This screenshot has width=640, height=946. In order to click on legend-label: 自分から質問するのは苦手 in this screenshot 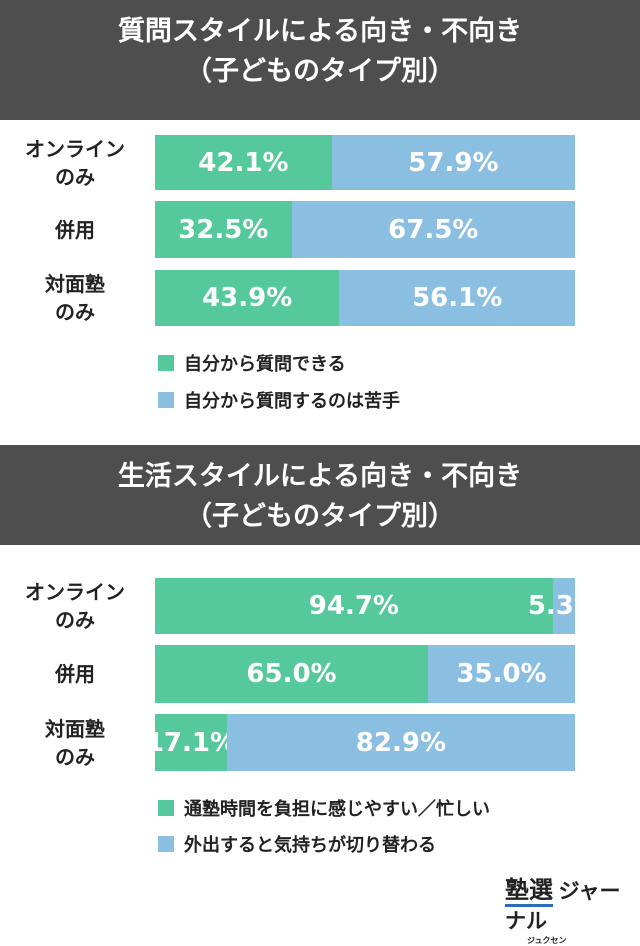, I will do `click(292, 401)`.